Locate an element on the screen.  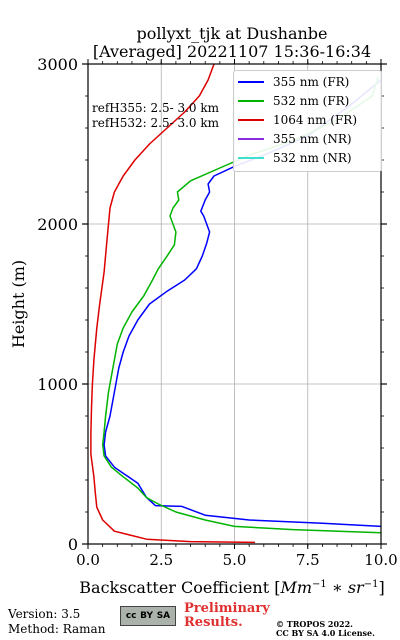
legend-label: 355 nm (FR) is located at coordinates (311, 82).